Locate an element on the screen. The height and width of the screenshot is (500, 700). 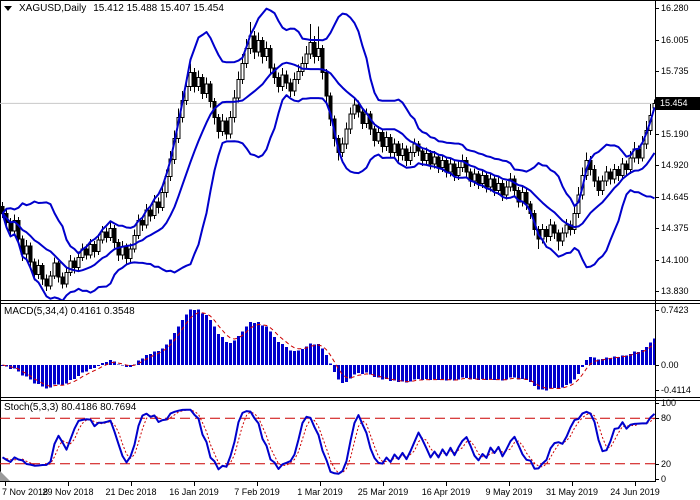
time-axis-label: 7 Feb 2019 is located at coordinates (257, 492).